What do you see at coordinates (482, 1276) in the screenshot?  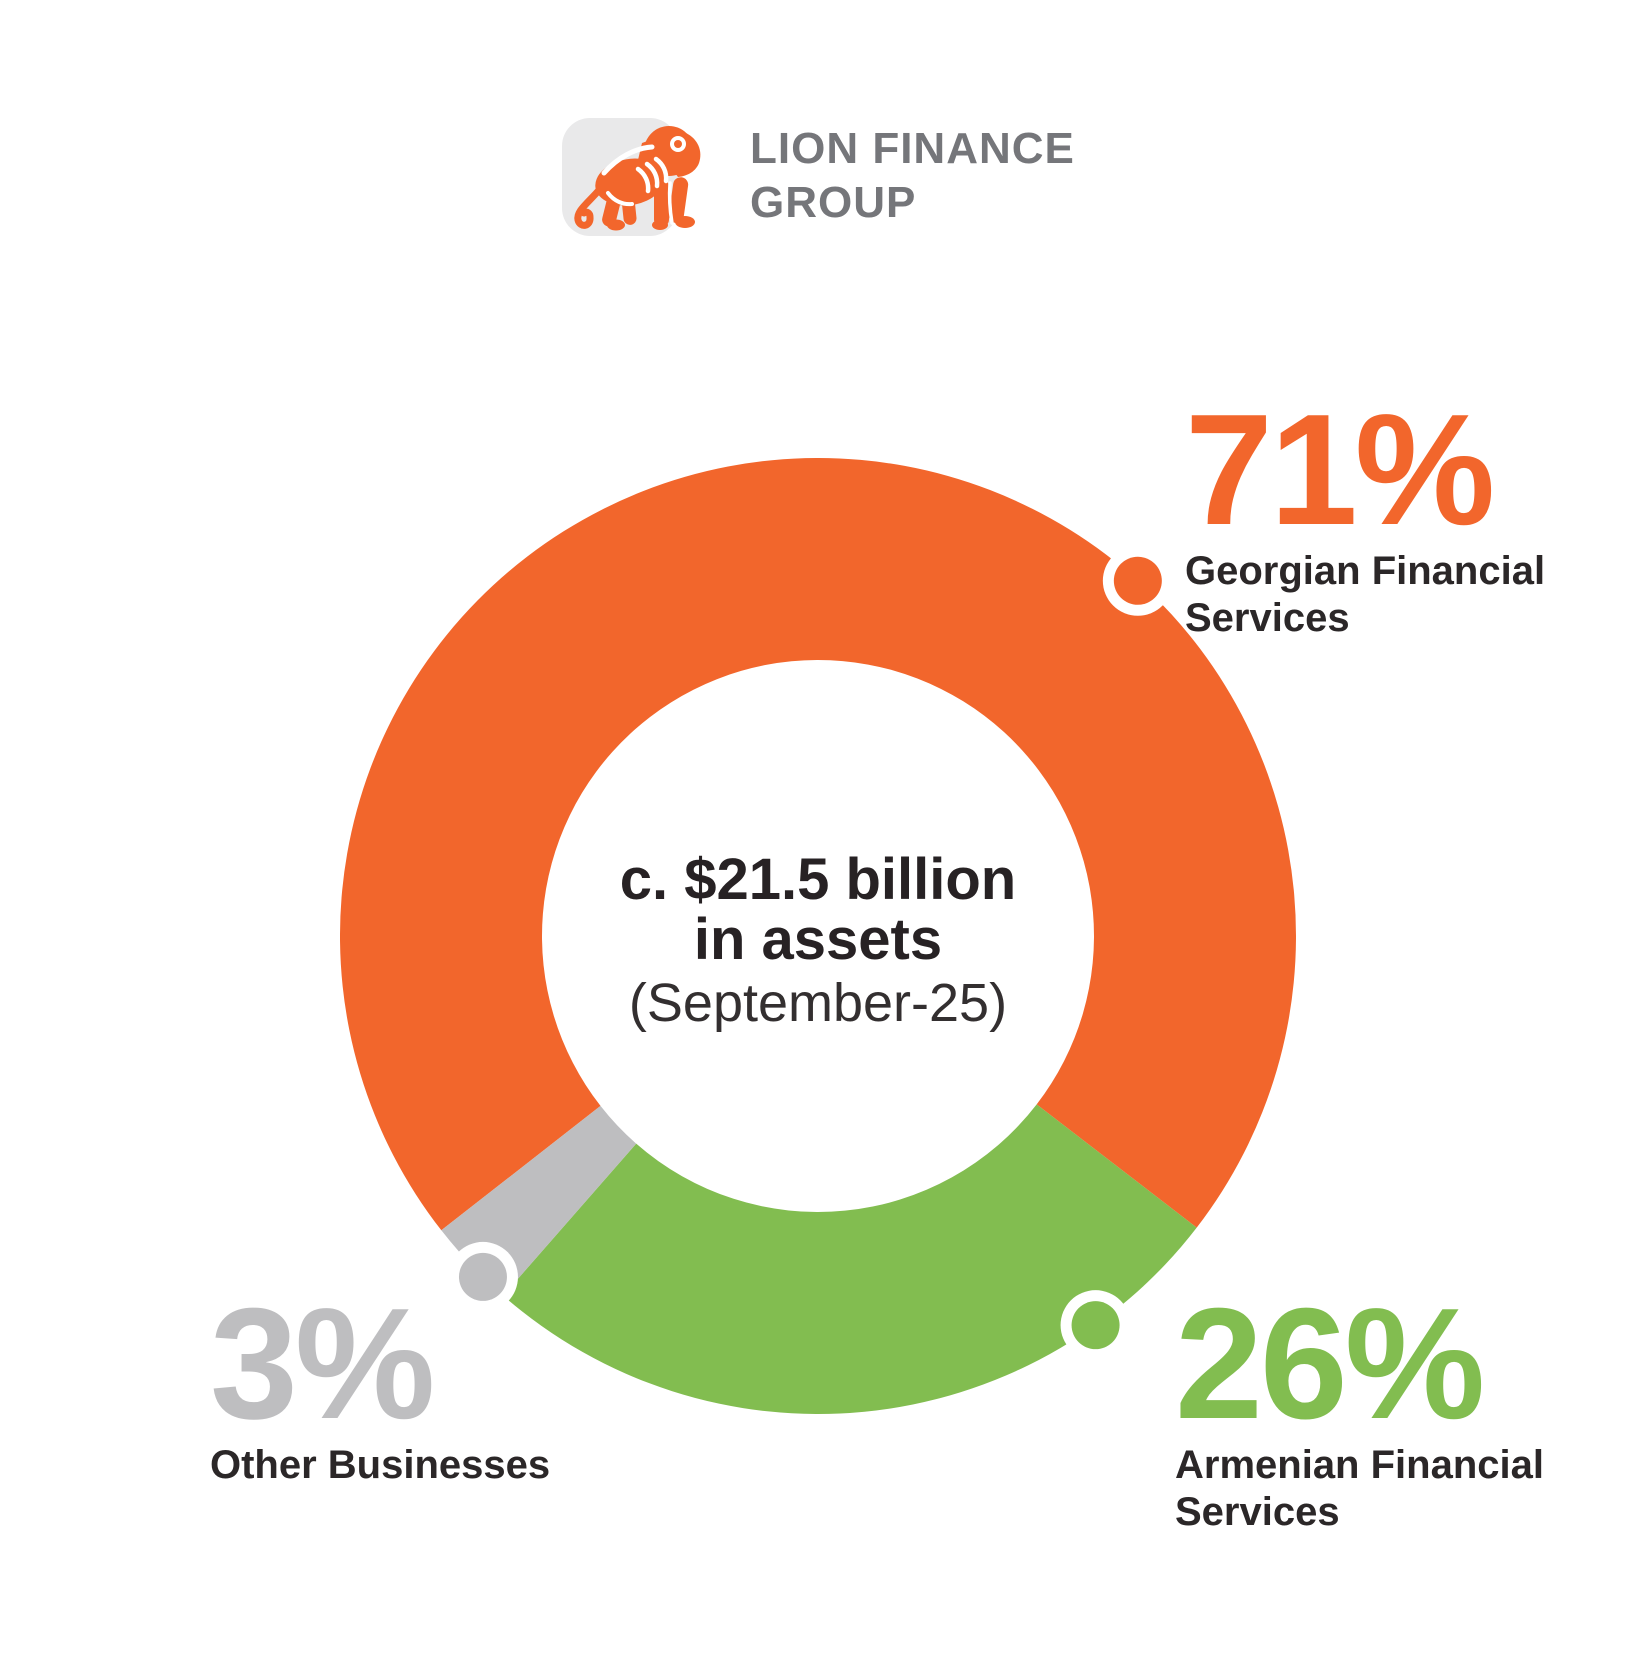 I see `dot-other-businesses` at bounding box center [482, 1276].